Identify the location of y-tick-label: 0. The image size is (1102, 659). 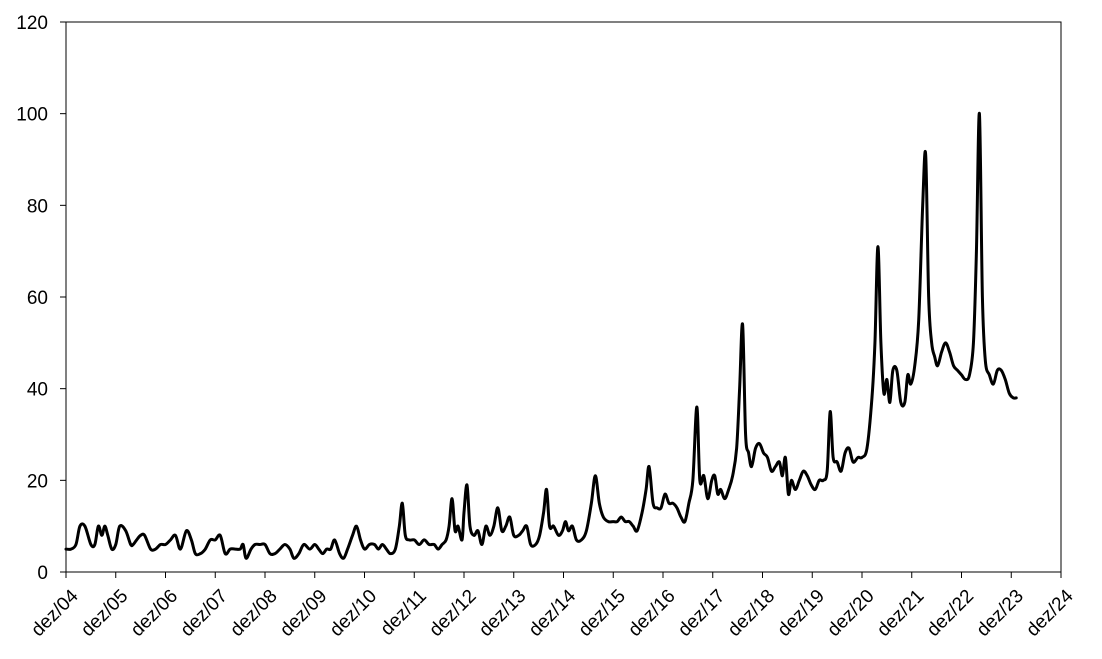
(42, 573).